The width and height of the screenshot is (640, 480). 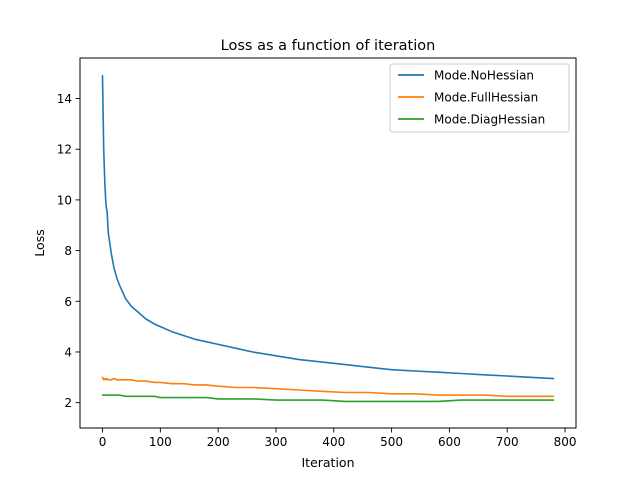 What do you see at coordinates (276, 442) in the screenshot?
I see `x-tick-label: 300` at bounding box center [276, 442].